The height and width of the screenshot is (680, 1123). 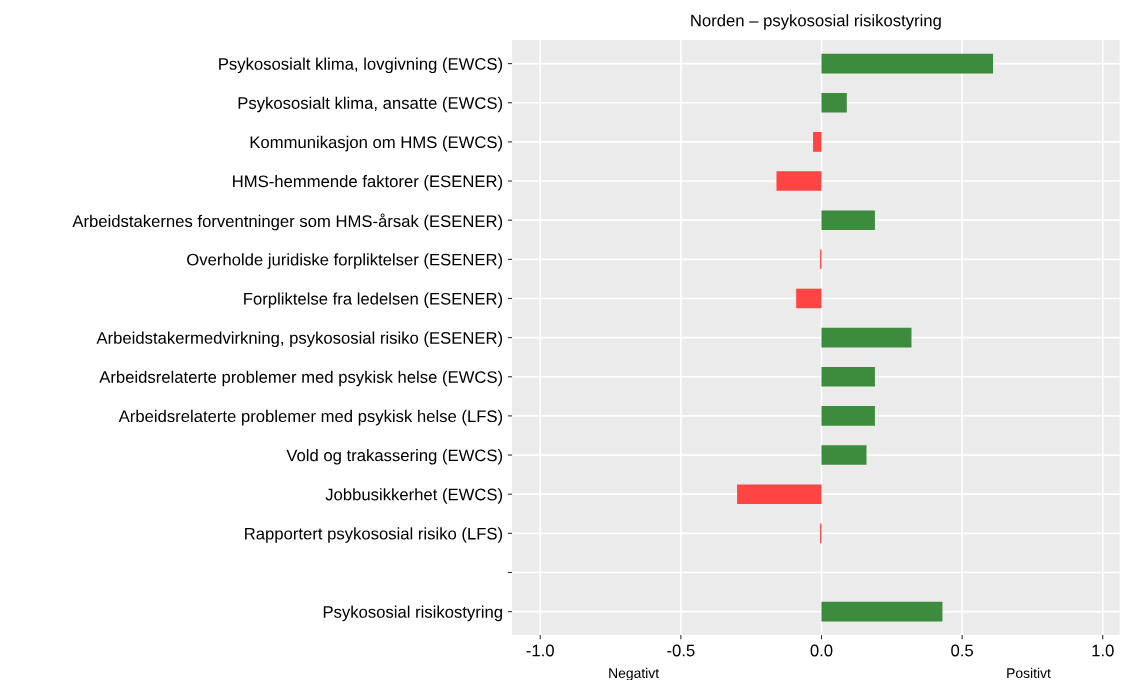 I want to click on y-tick-label: HMS-hemmende faktorer (ESENER), so click(x=368, y=183).